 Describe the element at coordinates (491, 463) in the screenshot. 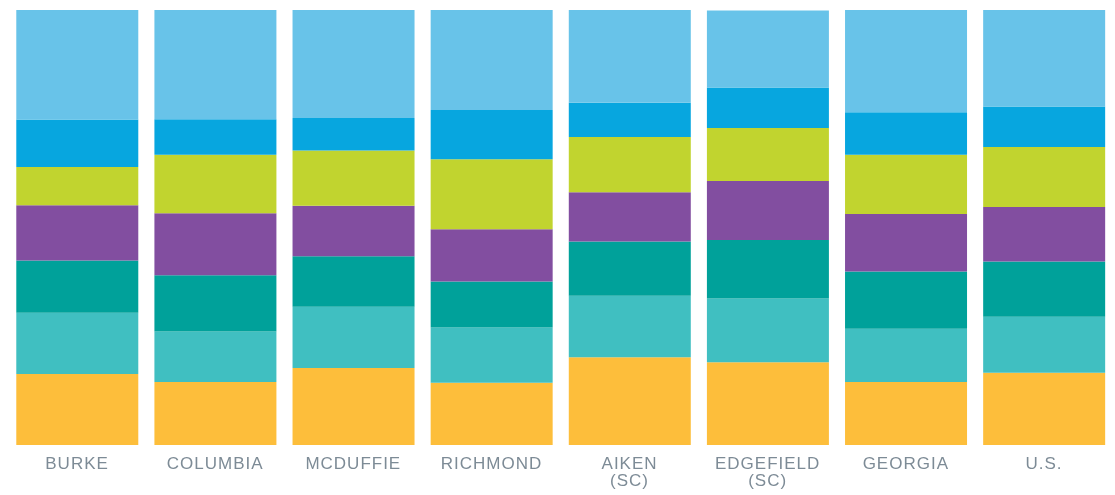

I see `x-tick-label: RICHMOND` at that location.